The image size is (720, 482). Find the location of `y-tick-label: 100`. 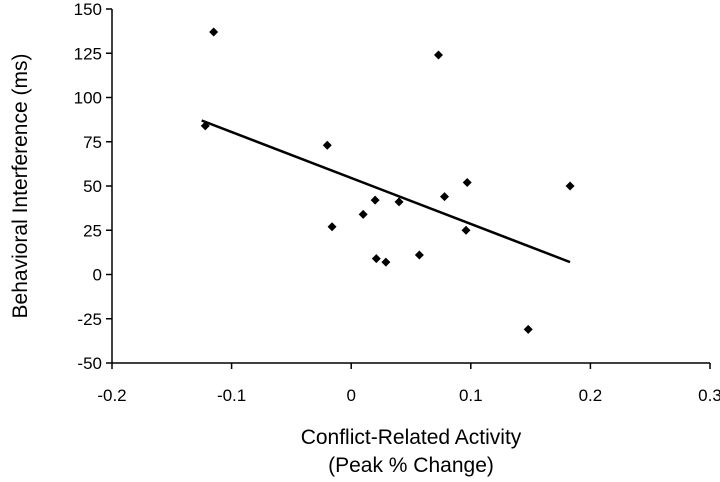

y-tick-label: 100 is located at coordinates (88, 98).